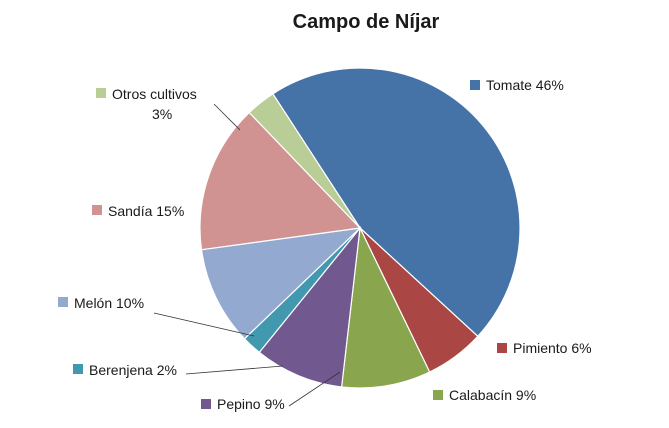 The width and height of the screenshot is (669, 428). Describe the element at coordinates (146, 211) in the screenshot. I see `data-label: Sandía 15%` at that location.